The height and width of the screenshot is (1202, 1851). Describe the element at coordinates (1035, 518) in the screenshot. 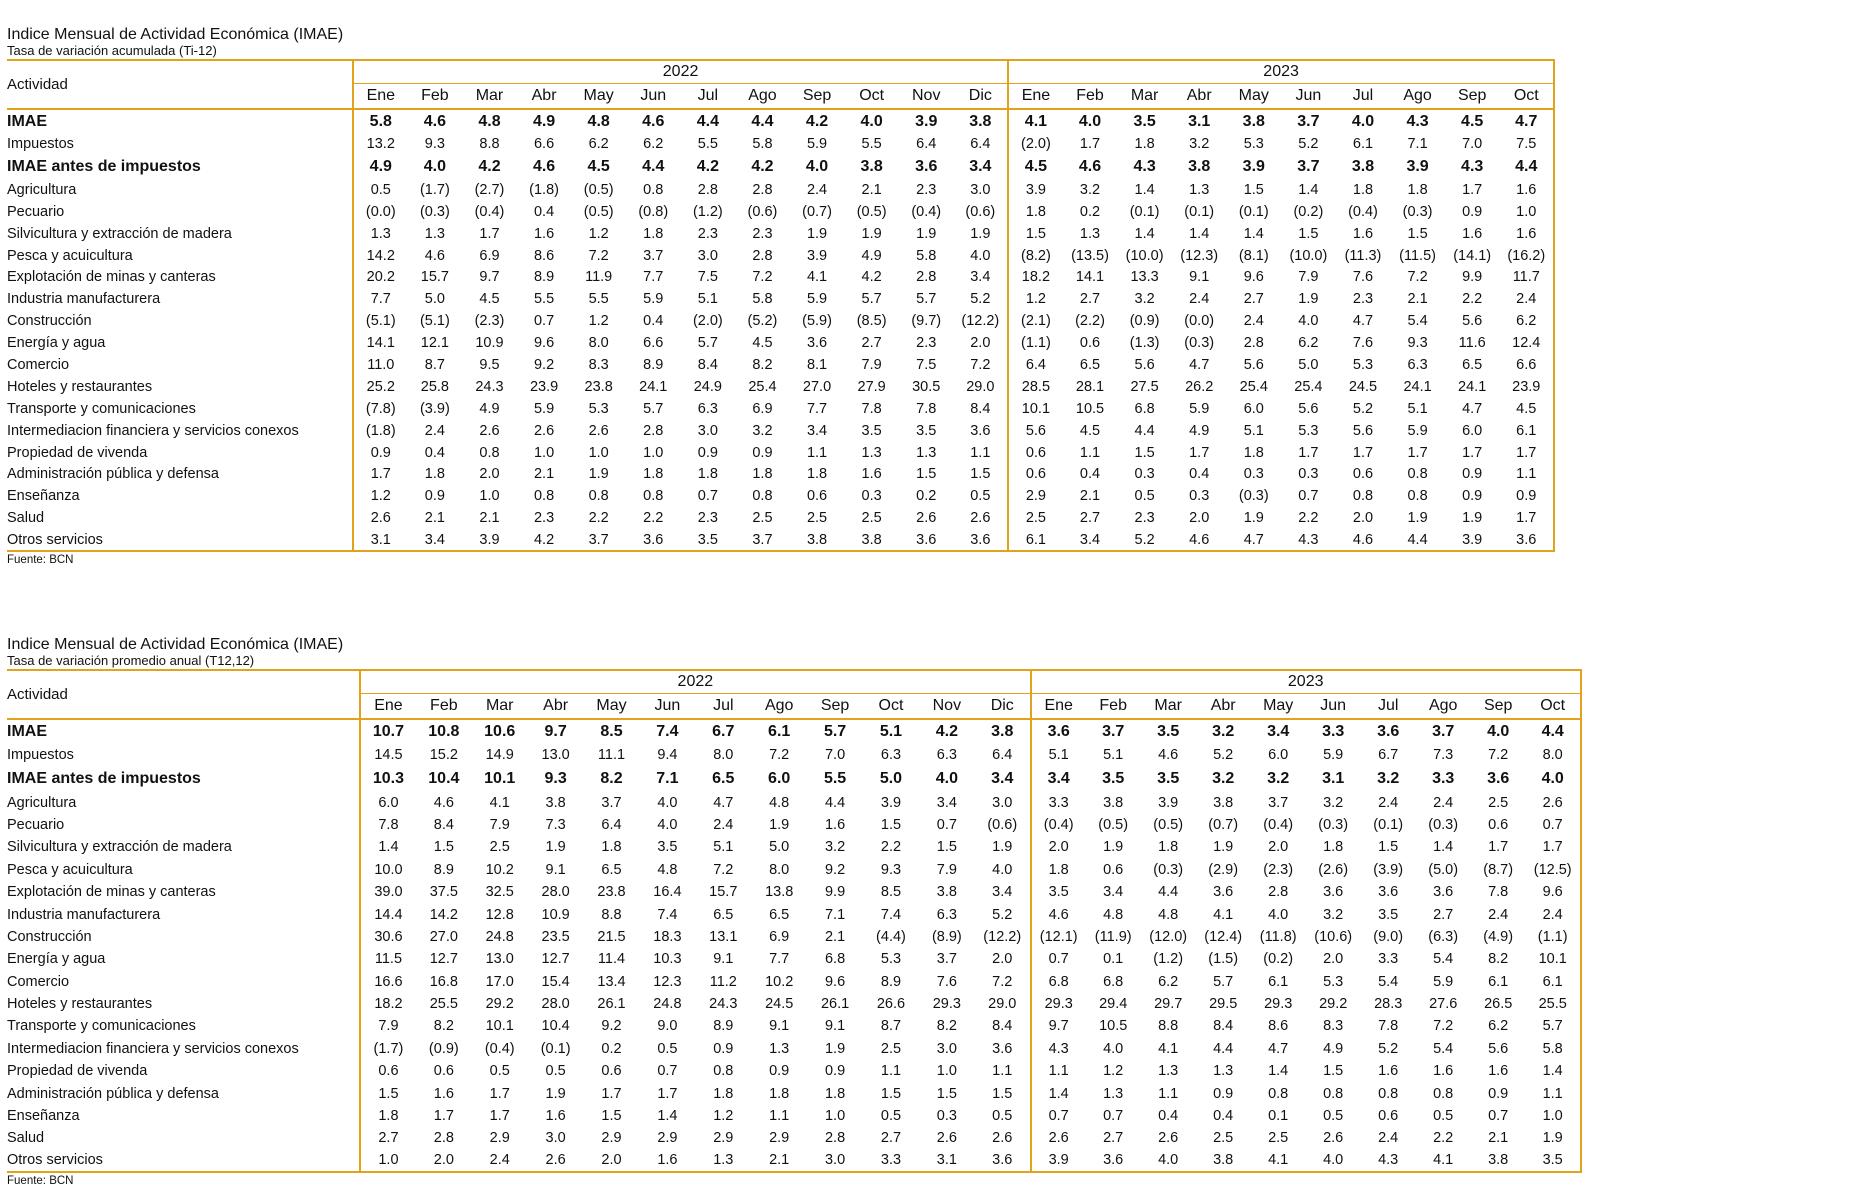

I see `value-cell: 2.5` at that location.